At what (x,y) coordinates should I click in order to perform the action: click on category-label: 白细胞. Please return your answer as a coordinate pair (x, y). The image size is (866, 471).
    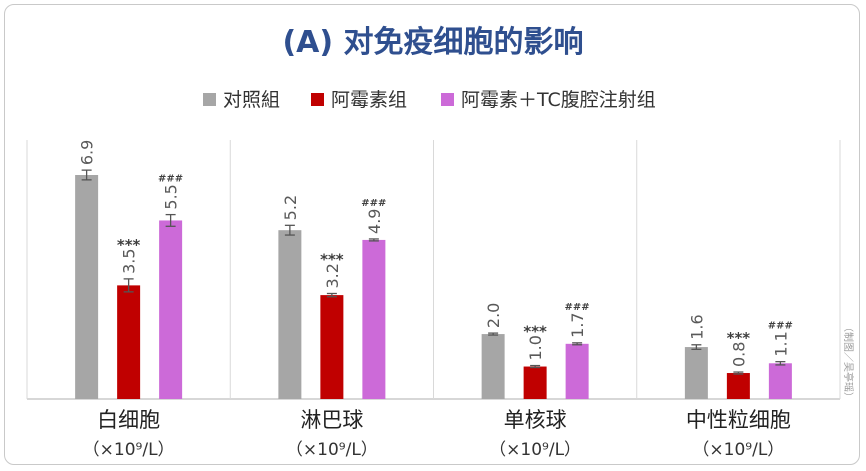
    Looking at the image, I should click on (128, 420).